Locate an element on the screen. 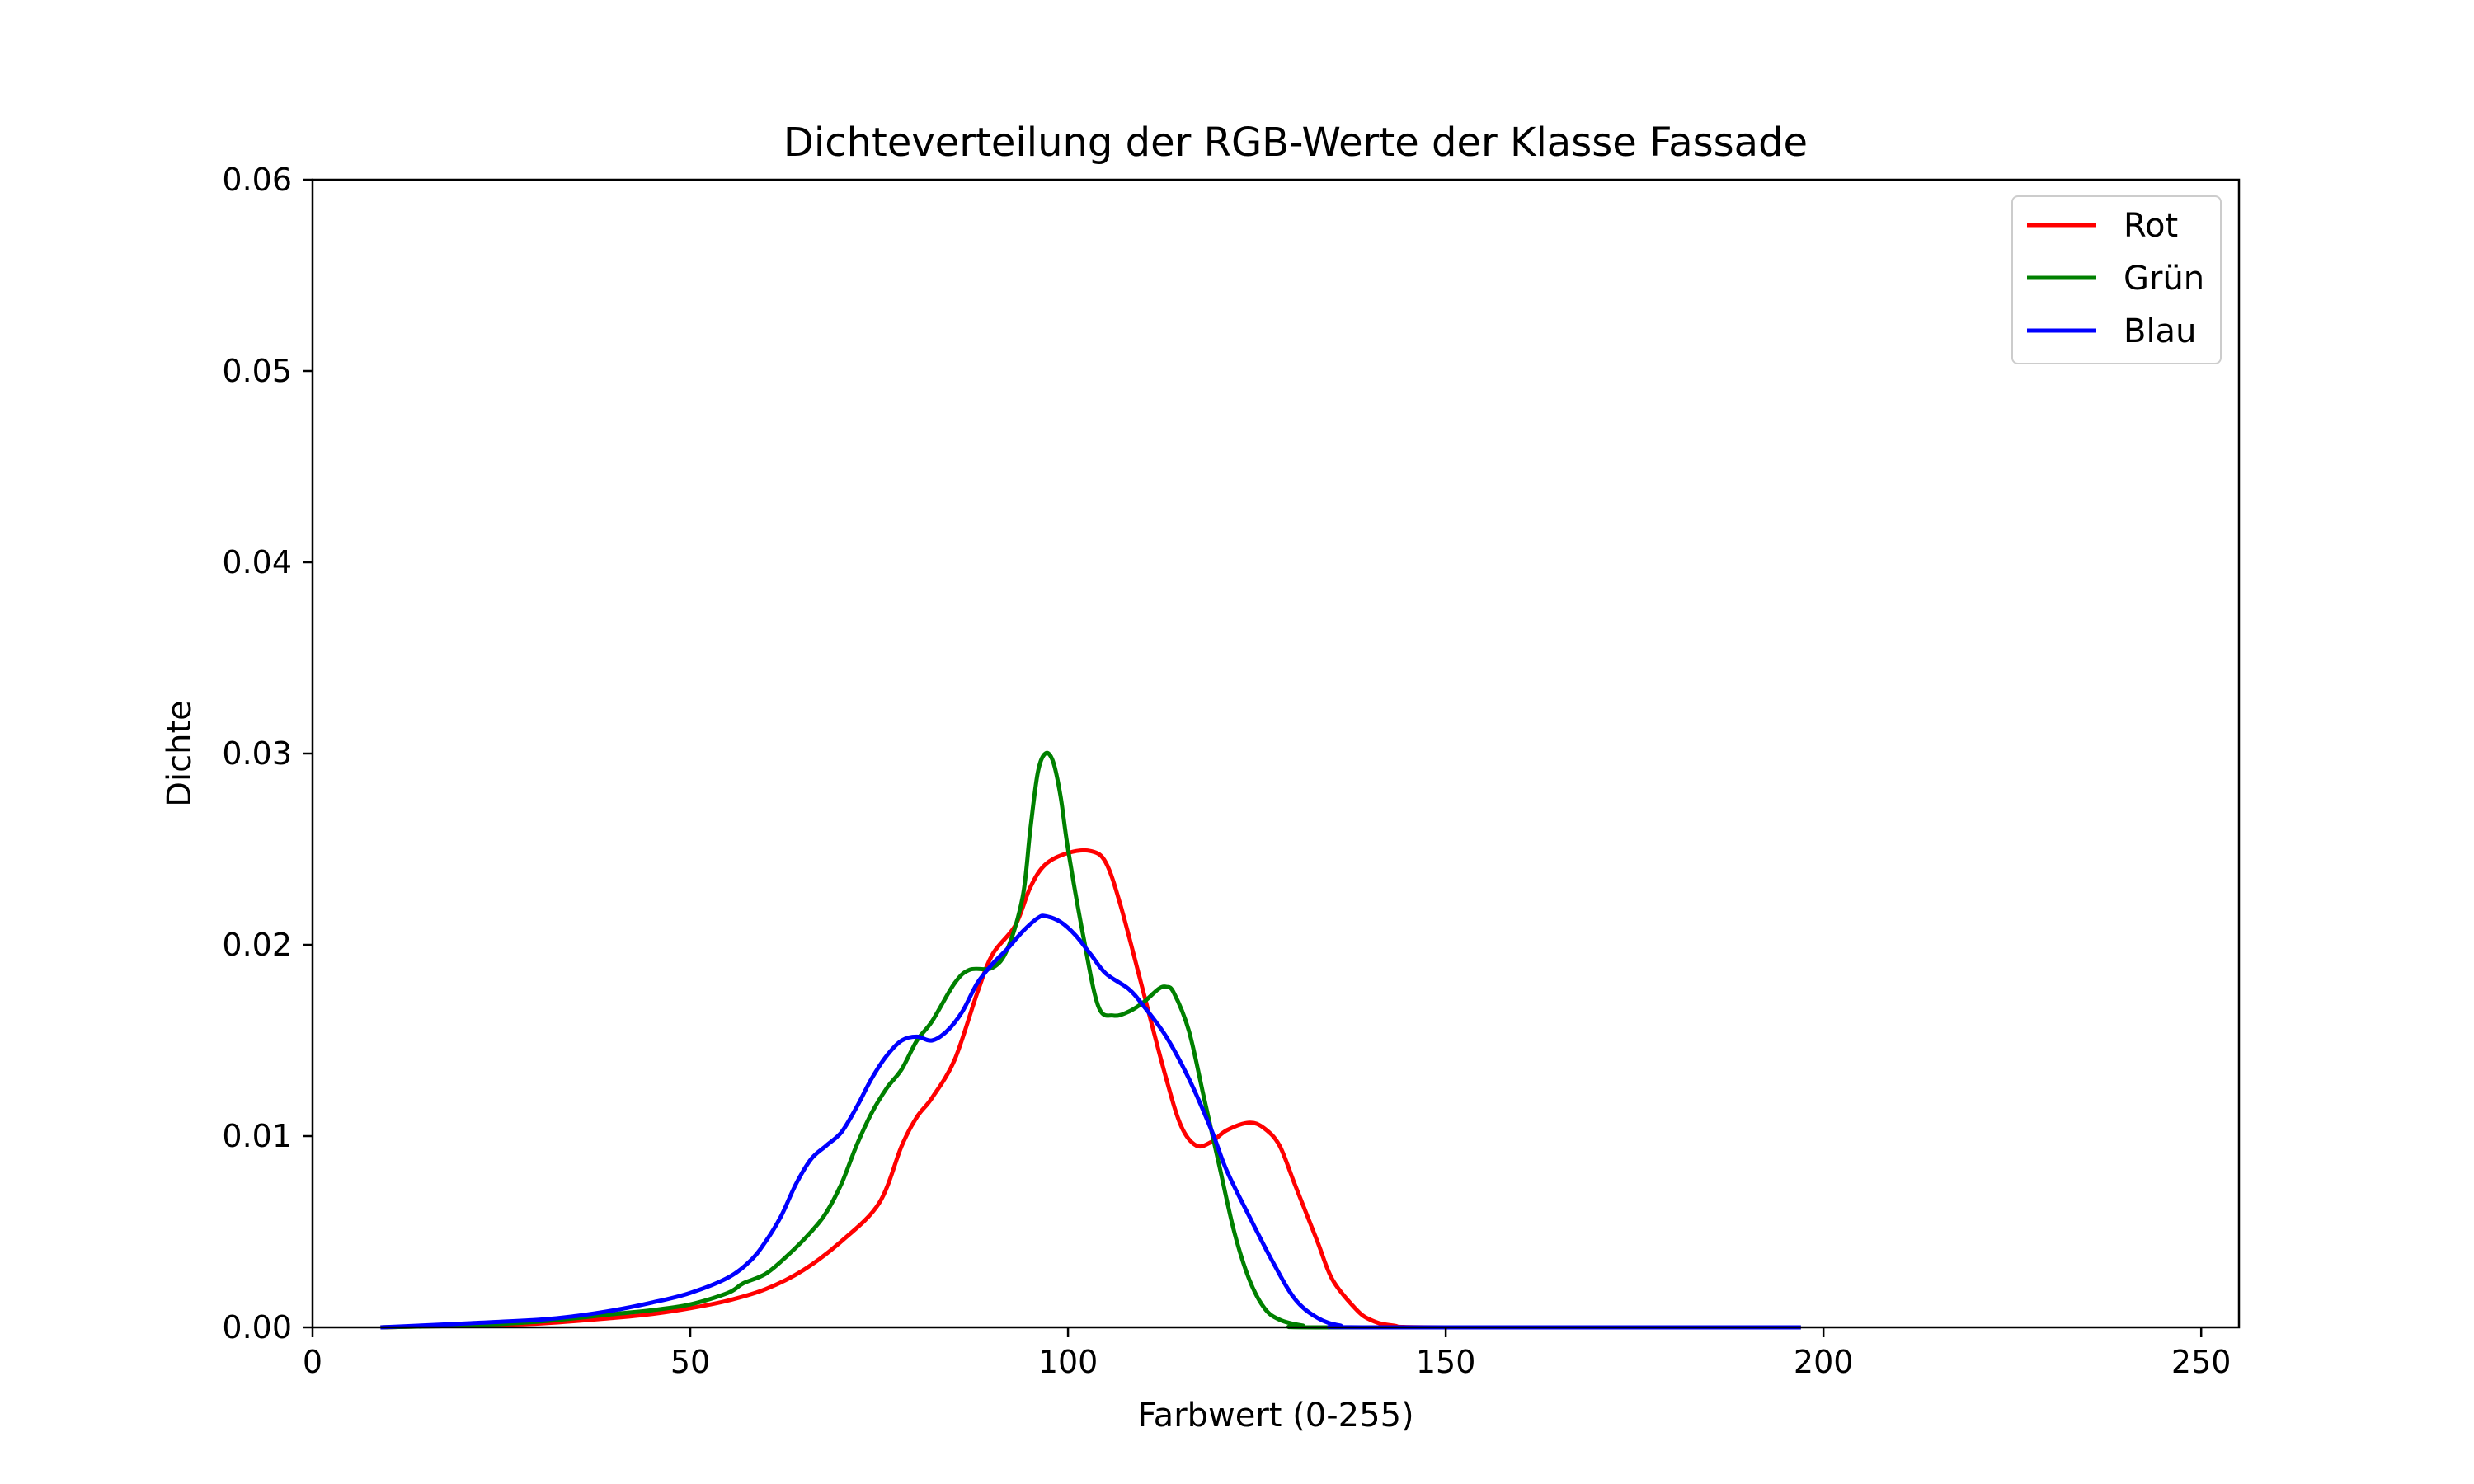 This screenshot has width=2474, height=1484. legend: Rot Grün Blau is located at coordinates (2116, 279).